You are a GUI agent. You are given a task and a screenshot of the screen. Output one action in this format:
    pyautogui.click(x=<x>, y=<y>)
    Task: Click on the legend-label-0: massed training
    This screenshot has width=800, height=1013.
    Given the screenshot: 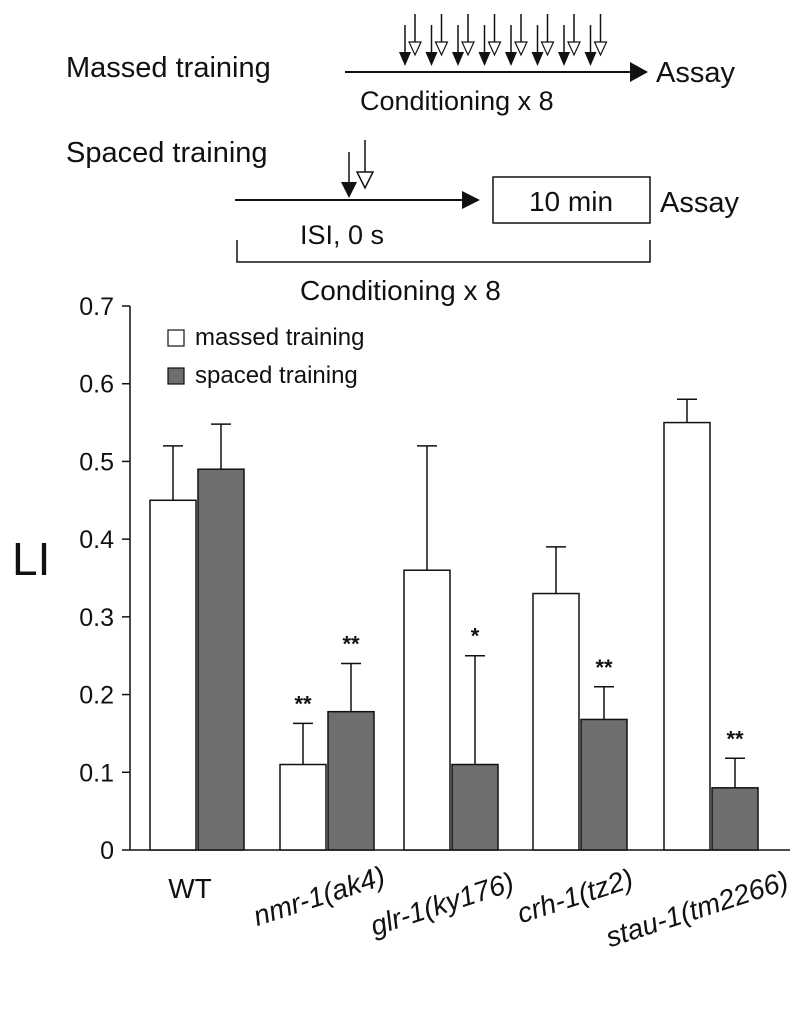 What is the action you would take?
    pyautogui.click(x=279, y=337)
    